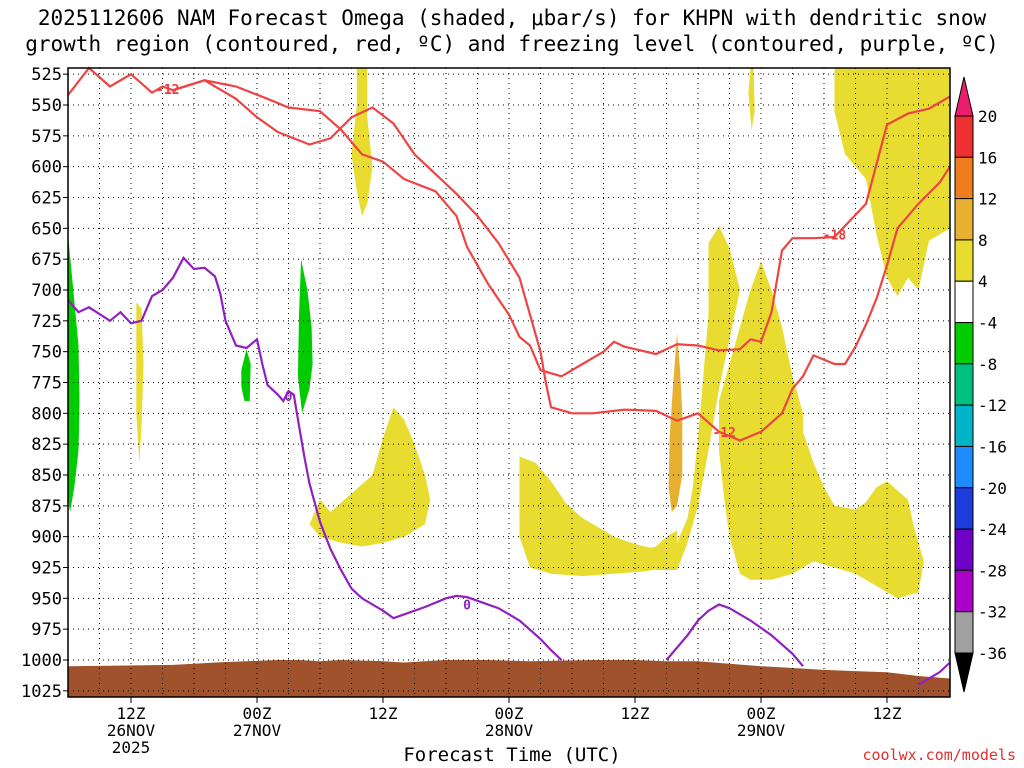  Describe the element at coordinates (992, 446) in the screenshot. I see `colorbar-label: -16` at that location.